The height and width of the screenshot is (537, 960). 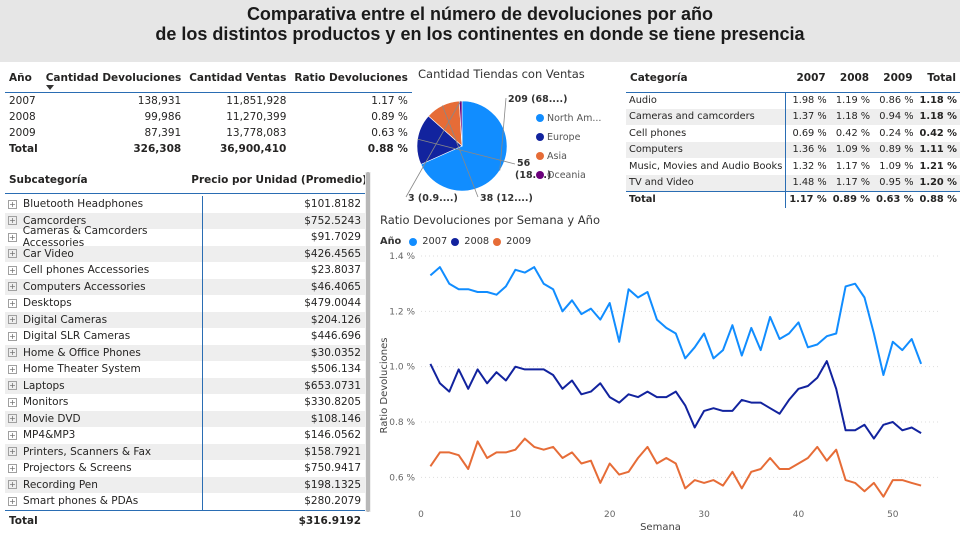 I want to click on table-row: + Movie DVD $108.146, so click(x=185, y=418).